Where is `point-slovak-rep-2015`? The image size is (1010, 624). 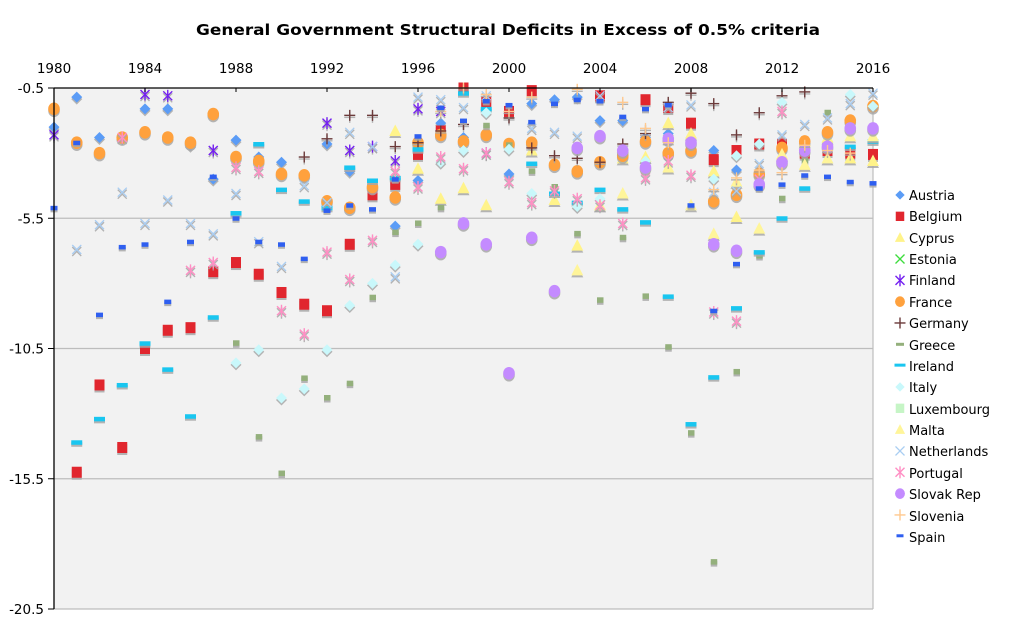 point-slovak-rep-2015 is located at coordinates (850, 129).